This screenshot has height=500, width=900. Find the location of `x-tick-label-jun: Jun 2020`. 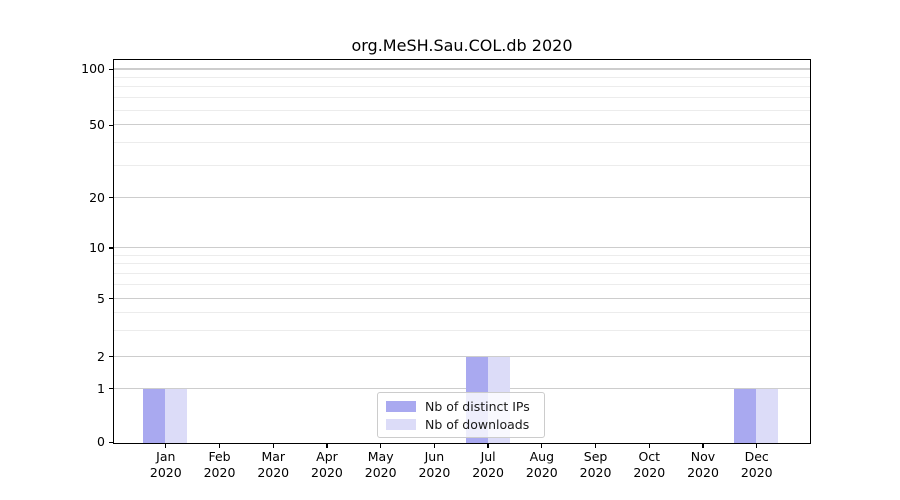

x-tick-label-jun: Jun 2020 is located at coordinates (434, 464).